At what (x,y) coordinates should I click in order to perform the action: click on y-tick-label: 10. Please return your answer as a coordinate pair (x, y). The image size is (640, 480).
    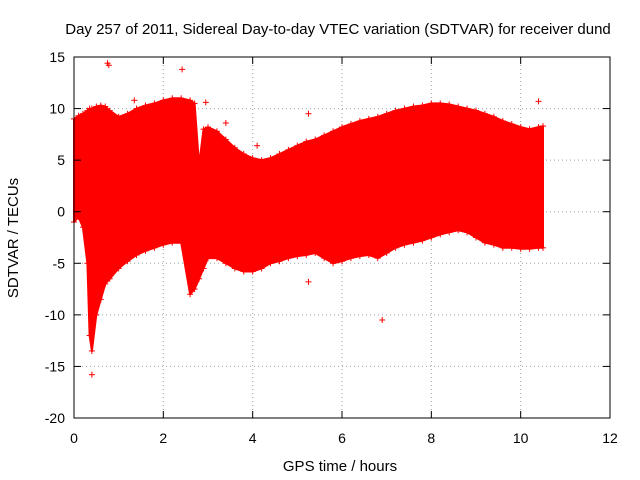
    Looking at the image, I should click on (57, 109).